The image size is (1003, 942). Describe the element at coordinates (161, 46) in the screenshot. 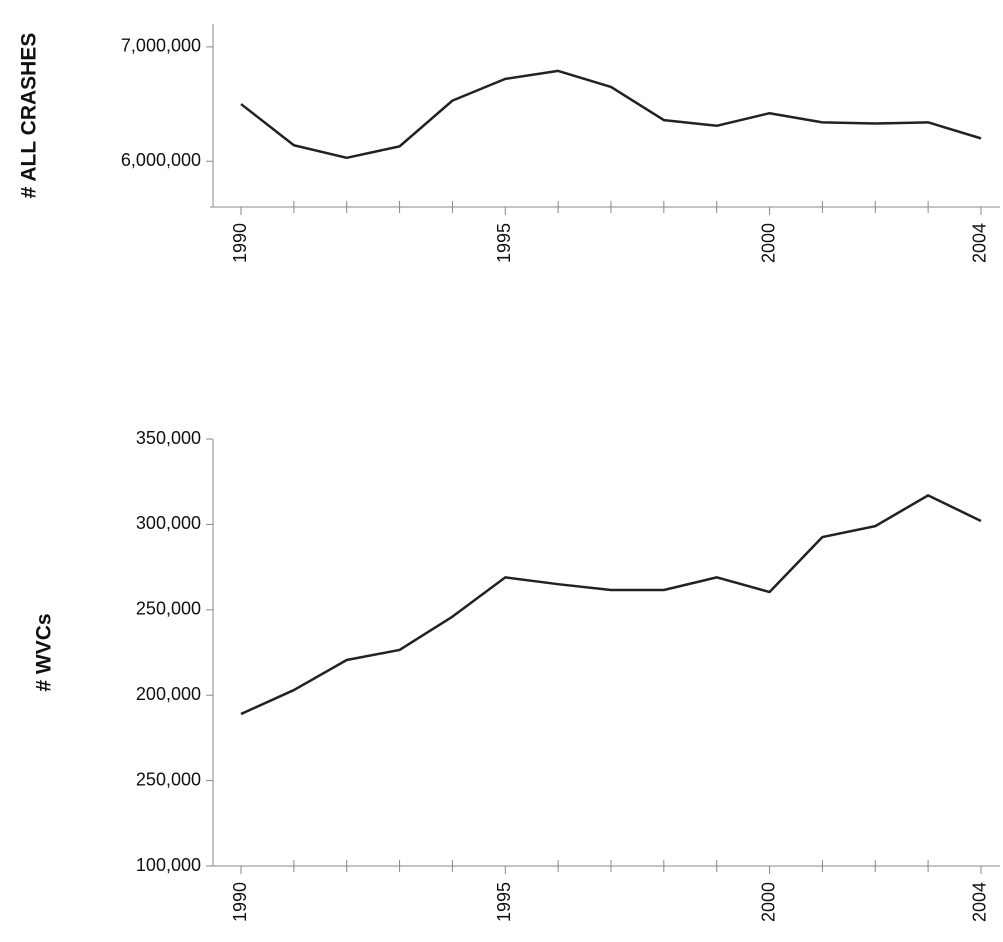

I see `y-tick-label: 7,000,000` at that location.